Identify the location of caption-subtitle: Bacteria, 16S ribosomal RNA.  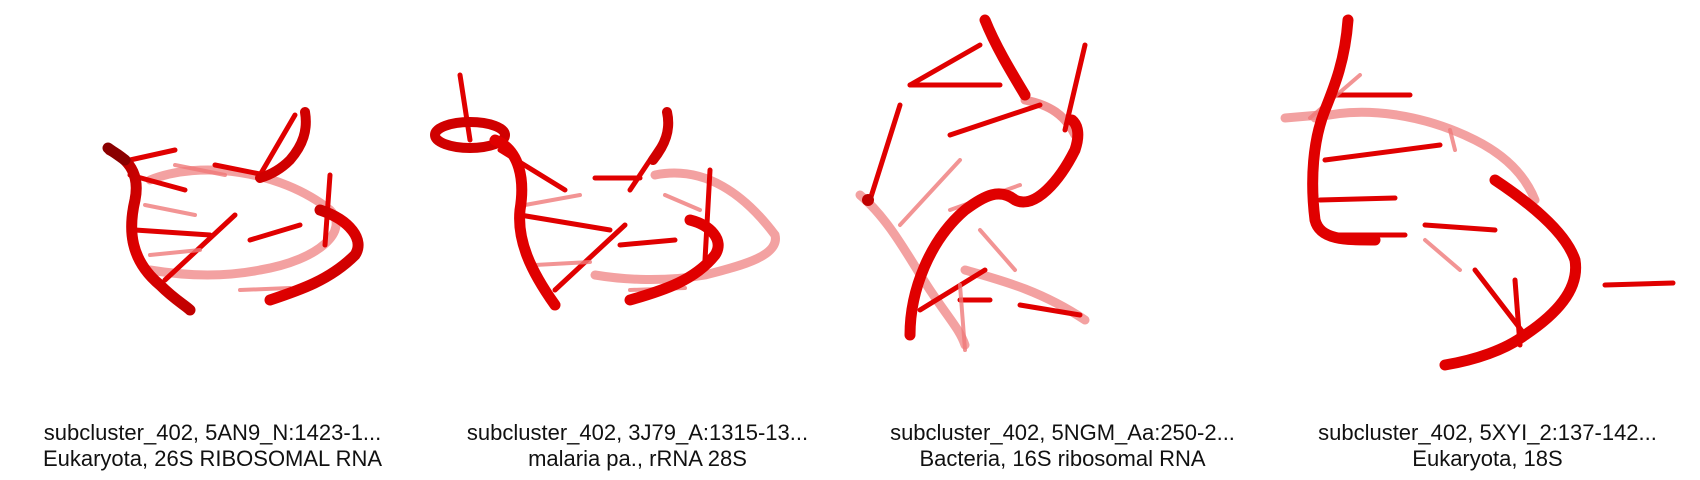
(1062, 458).